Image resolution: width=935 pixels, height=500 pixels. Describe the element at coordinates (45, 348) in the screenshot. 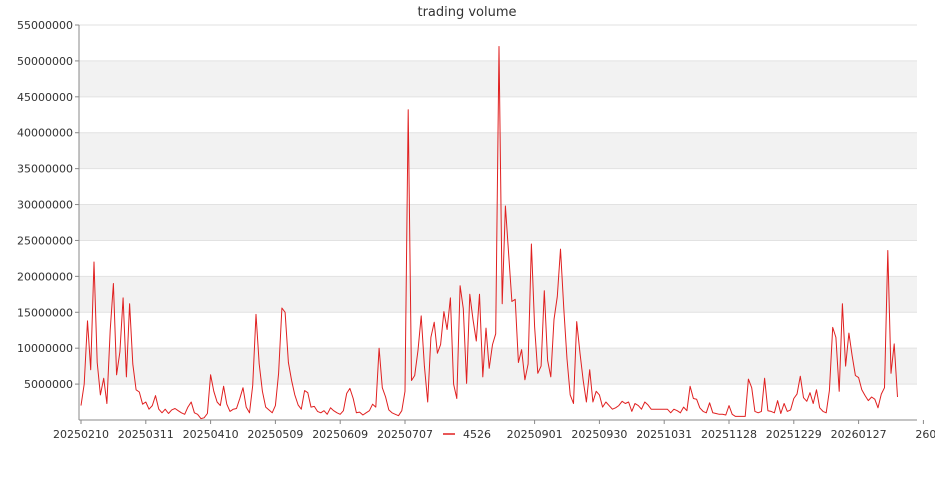

I see `y-tick-label: 10000000` at that location.